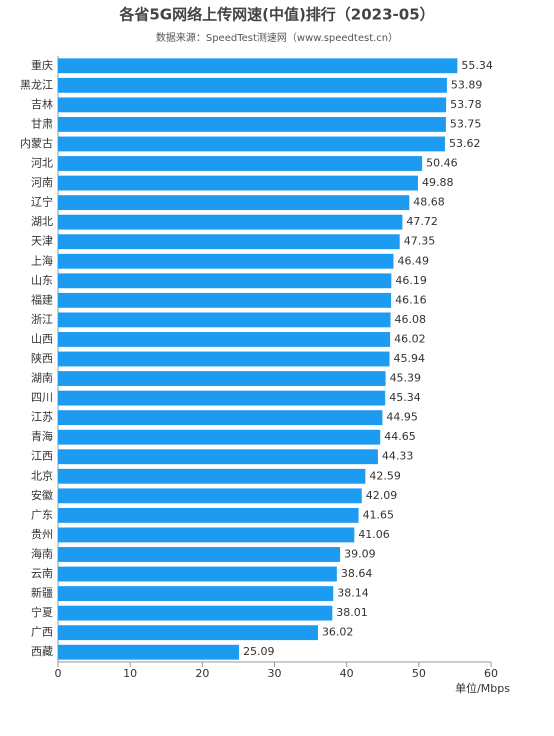 The image size is (554, 736). I want to click on y-tick-label: 辽宁, so click(42, 202).